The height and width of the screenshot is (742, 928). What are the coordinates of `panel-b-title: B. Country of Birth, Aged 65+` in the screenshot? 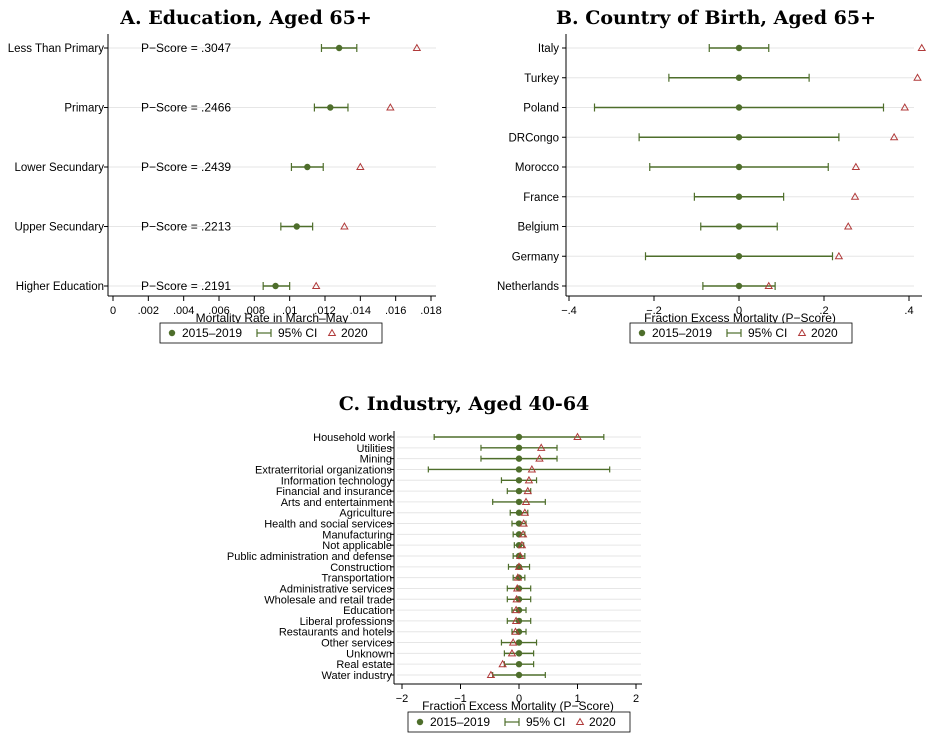 It's located at (716, 18).